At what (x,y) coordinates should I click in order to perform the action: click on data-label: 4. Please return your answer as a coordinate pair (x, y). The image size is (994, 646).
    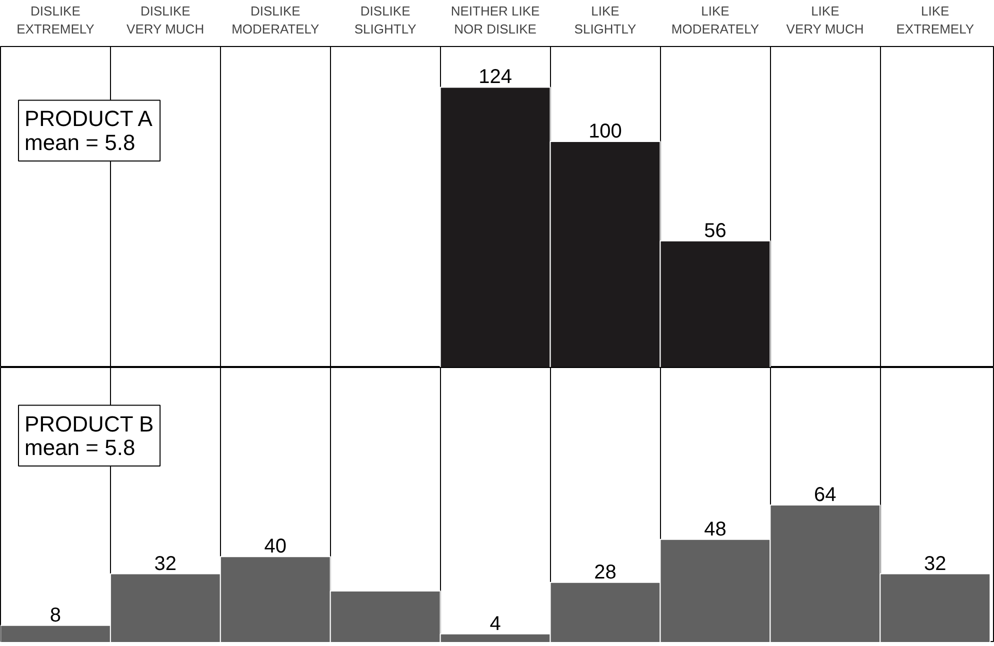
    Looking at the image, I should click on (495, 623).